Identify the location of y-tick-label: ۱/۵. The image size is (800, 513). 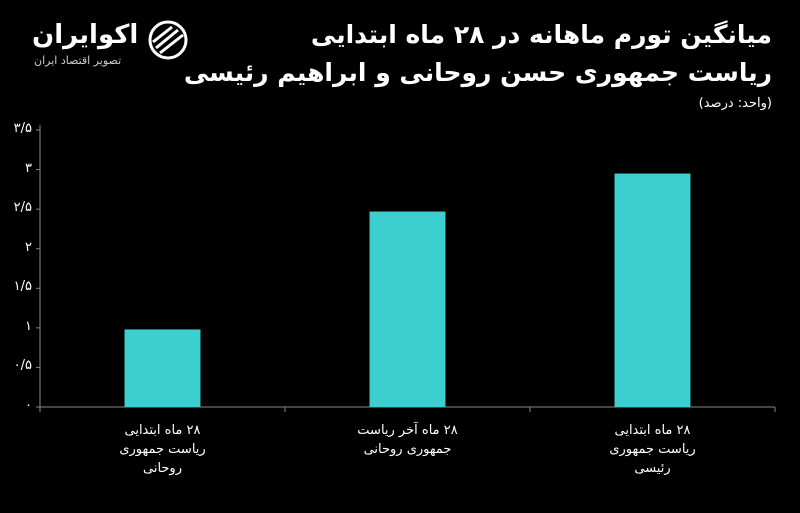
(22, 287).